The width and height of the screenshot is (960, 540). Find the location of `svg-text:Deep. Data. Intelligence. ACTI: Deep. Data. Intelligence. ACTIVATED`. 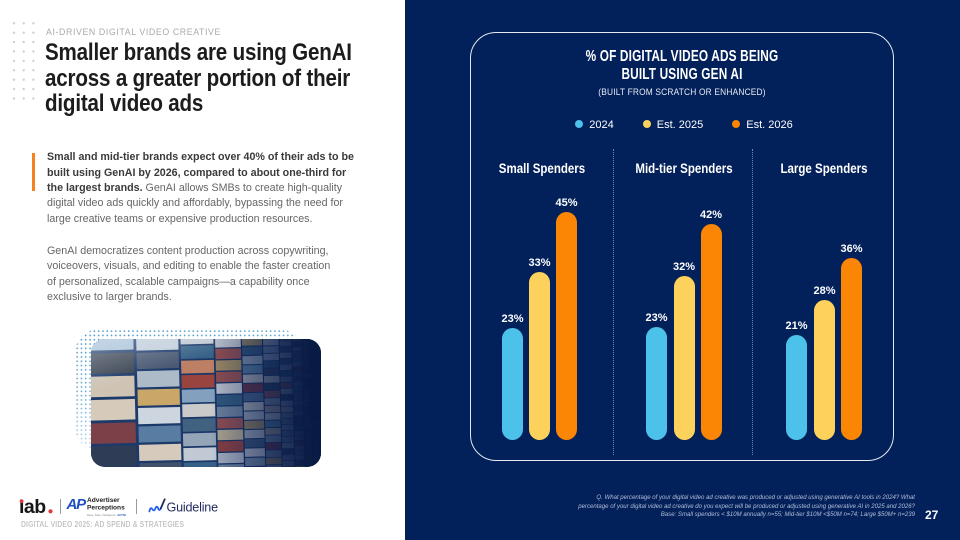

svg-text:Deep. Data. Intelligence. ACTI: Deep. Data. Intelligence. ACTIVATED is located at coordinates (106, 515).